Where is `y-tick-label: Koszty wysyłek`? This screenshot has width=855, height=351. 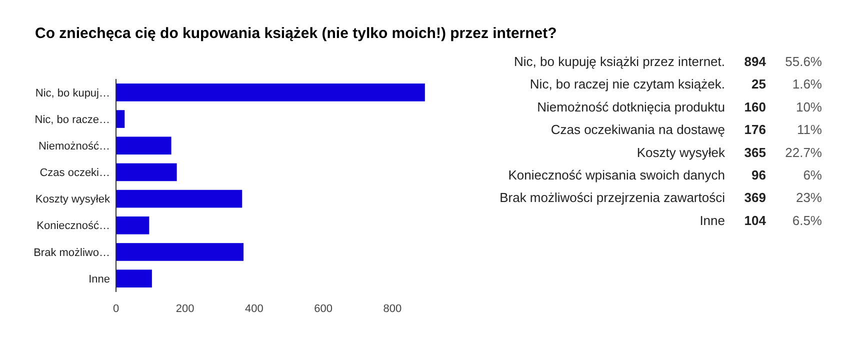
y-tick-label: Koszty wysyłek is located at coordinates (72, 200).